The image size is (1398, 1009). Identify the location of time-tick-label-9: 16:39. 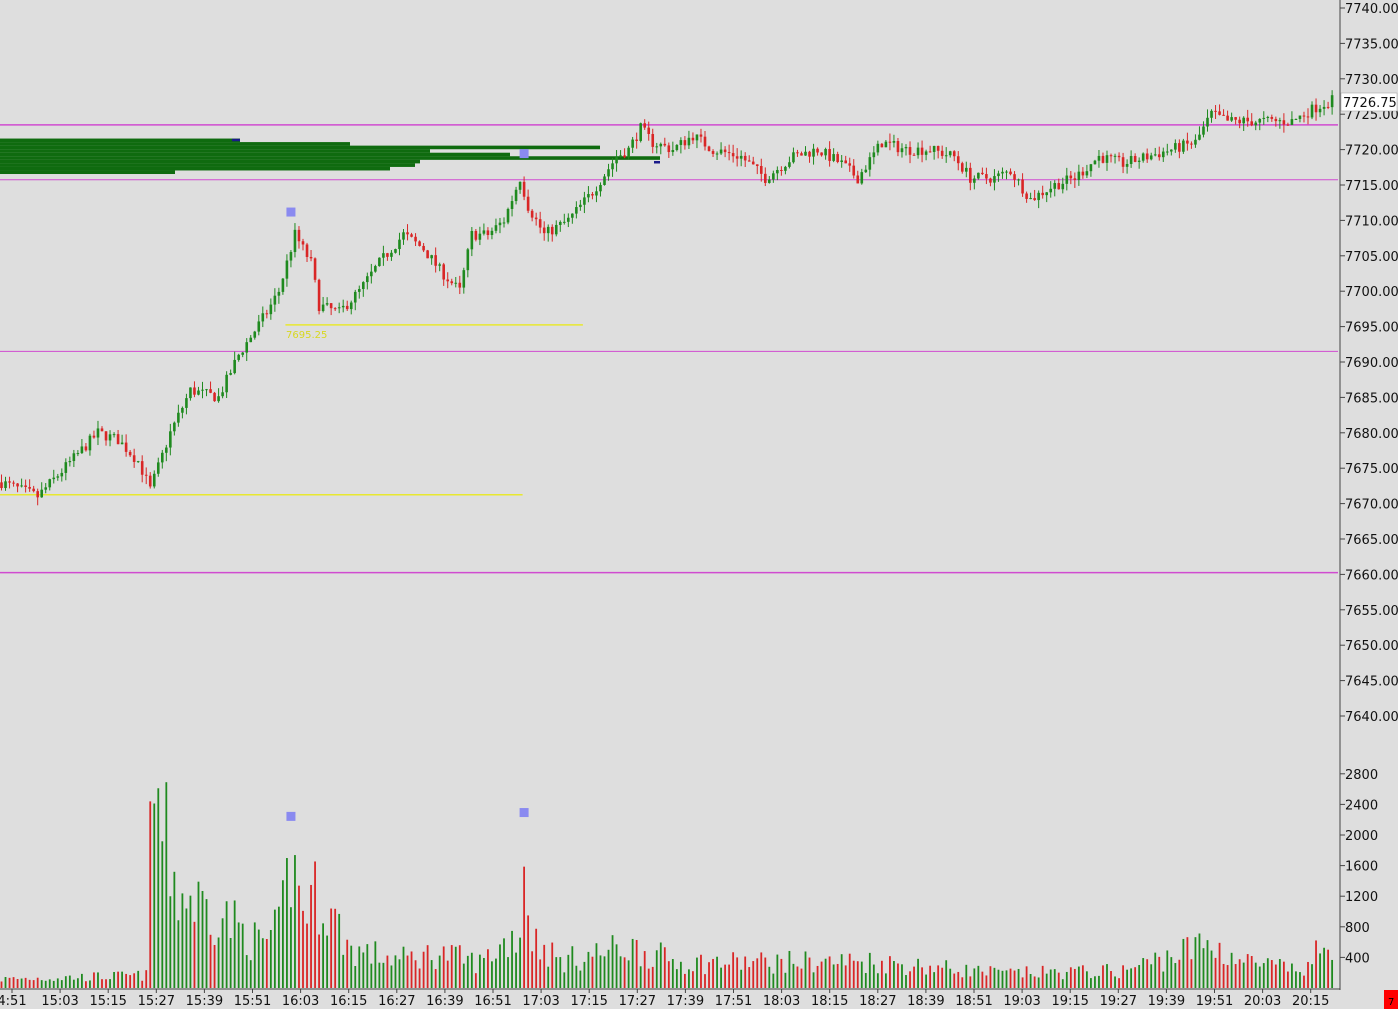
(444, 1001).